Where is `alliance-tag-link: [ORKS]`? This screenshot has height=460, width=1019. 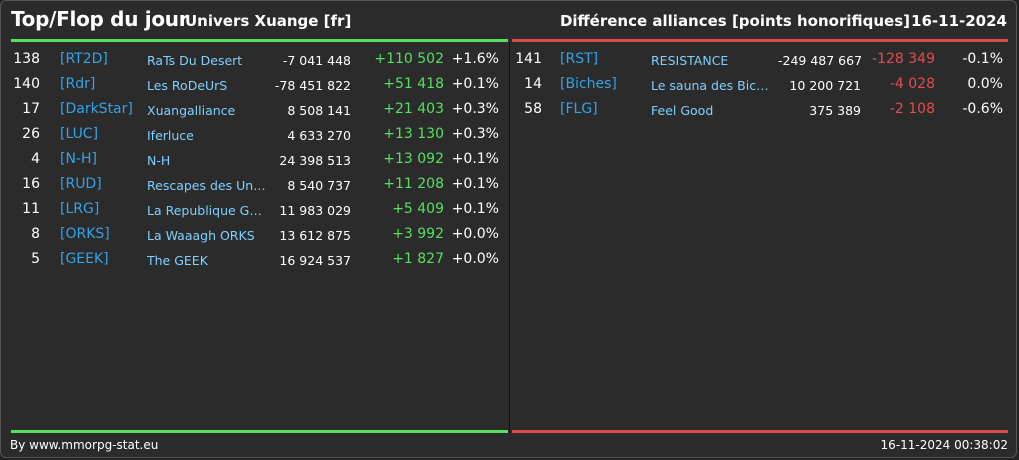
alliance-tag-link: [ORKS] is located at coordinates (85, 234).